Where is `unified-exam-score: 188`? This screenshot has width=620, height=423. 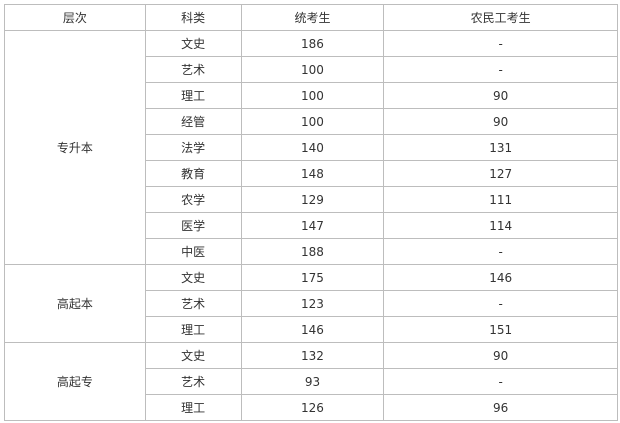 unified-exam-score: 188 is located at coordinates (312, 251).